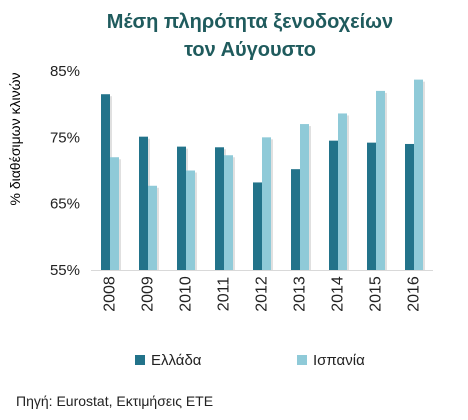 The width and height of the screenshot is (468, 420). I want to click on x-tick-label-2008: 2008, so click(110, 294).